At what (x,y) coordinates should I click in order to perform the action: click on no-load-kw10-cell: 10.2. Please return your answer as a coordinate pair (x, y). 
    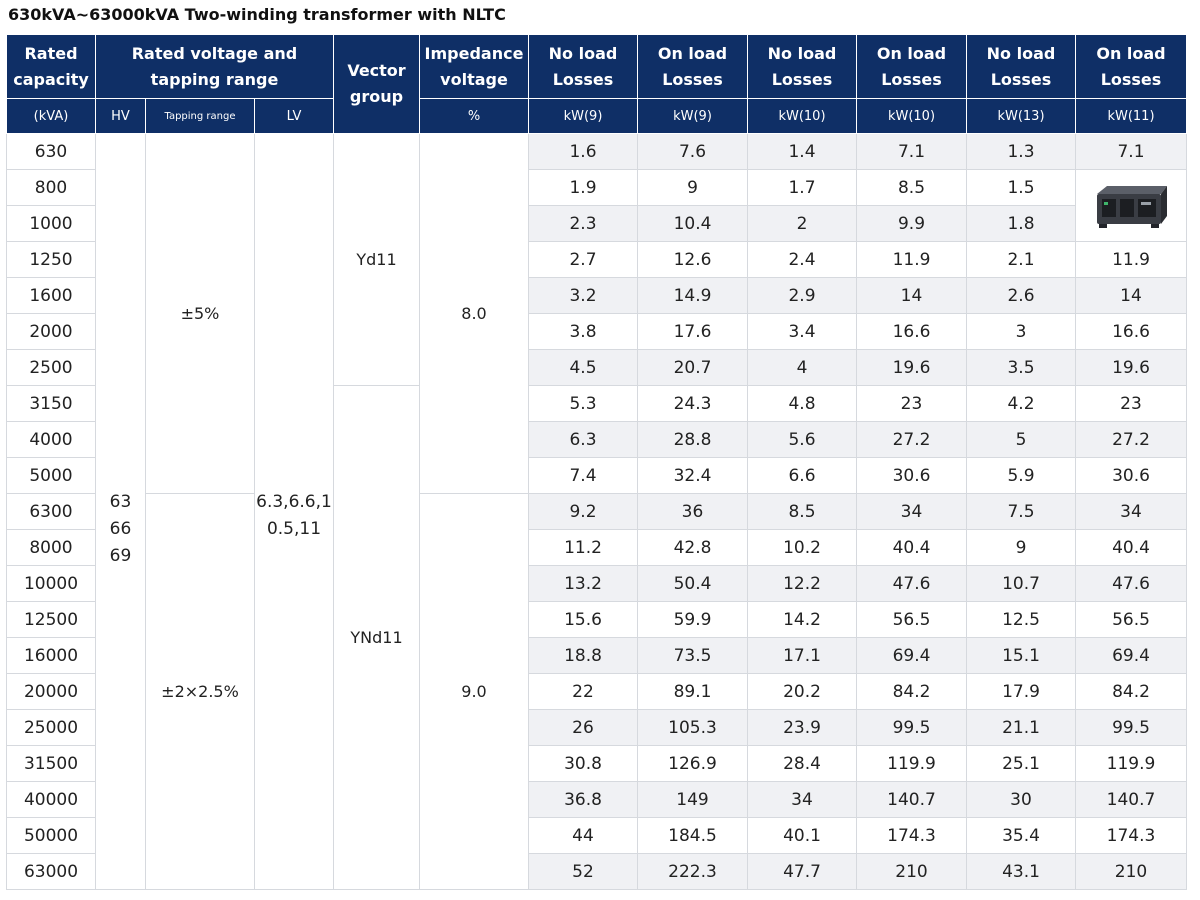
    Looking at the image, I should click on (802, 547).